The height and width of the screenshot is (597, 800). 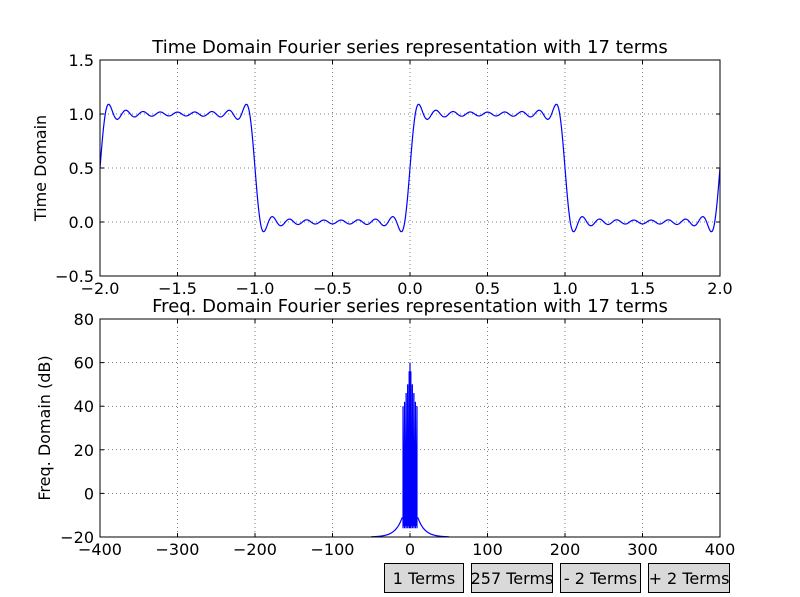 I want to click on freq-xtick-label: 200, so click(x=565, y=549).